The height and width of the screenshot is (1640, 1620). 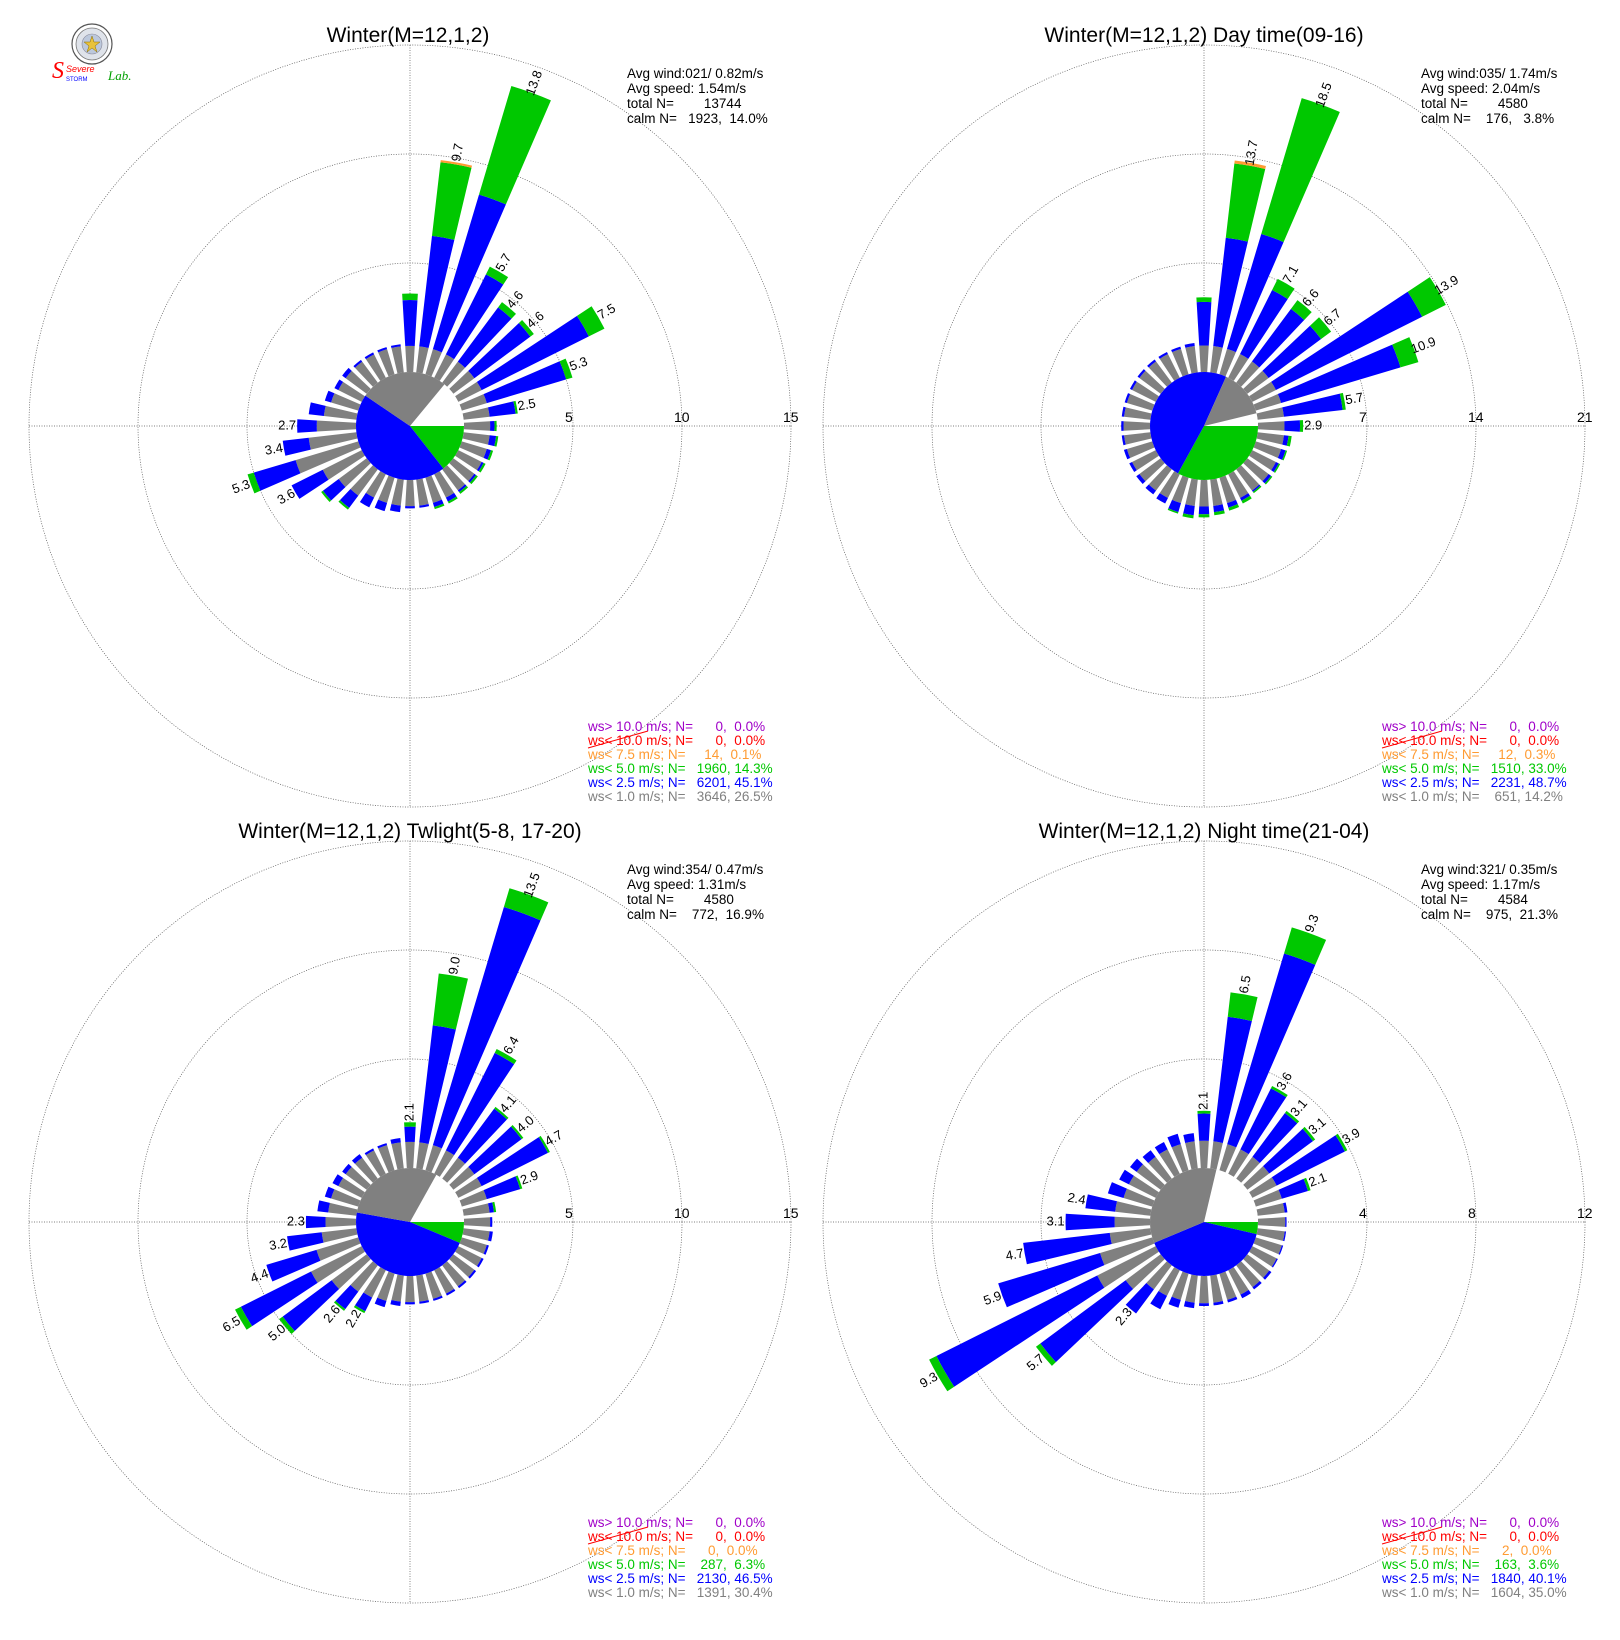 I want to click on severe-storm-lab-logo: S Severe STORM Lab., so click(x=100, y=55).